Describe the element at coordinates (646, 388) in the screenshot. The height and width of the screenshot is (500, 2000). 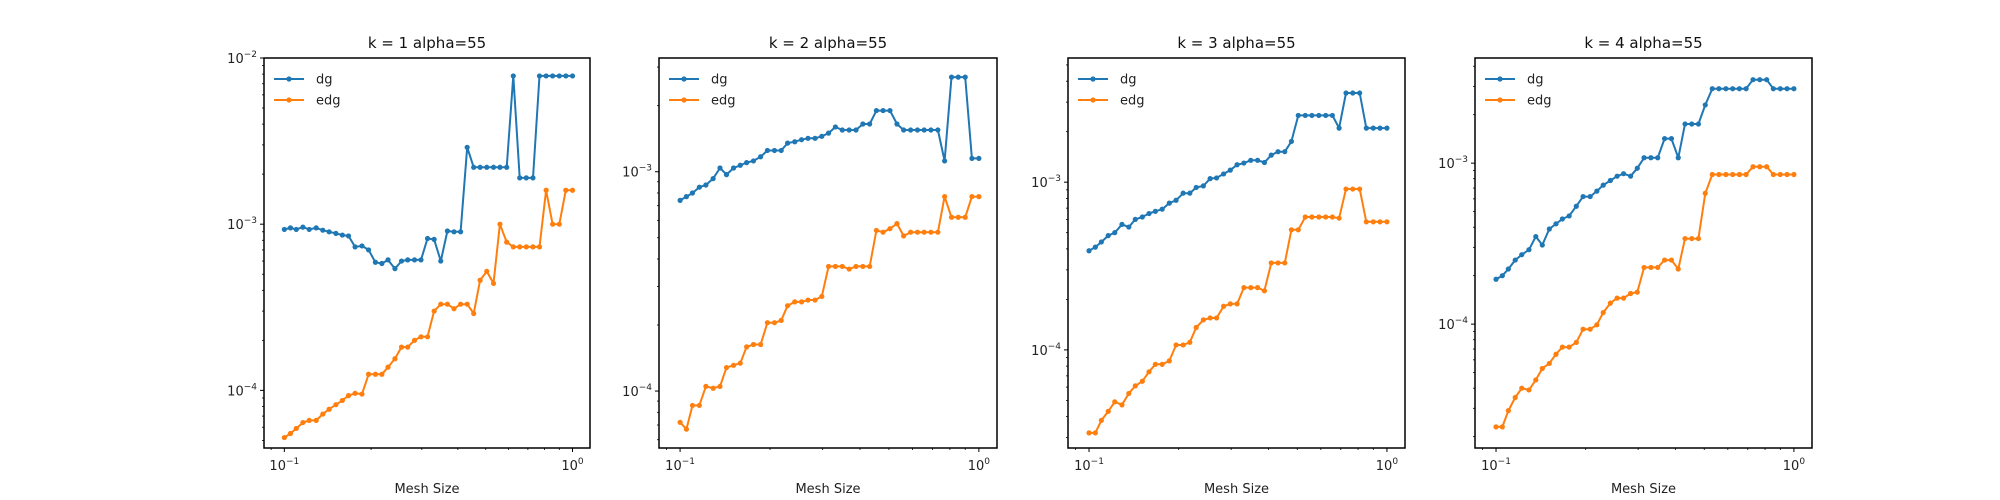
I see `y-tick-label-exponent: −4` at that location.